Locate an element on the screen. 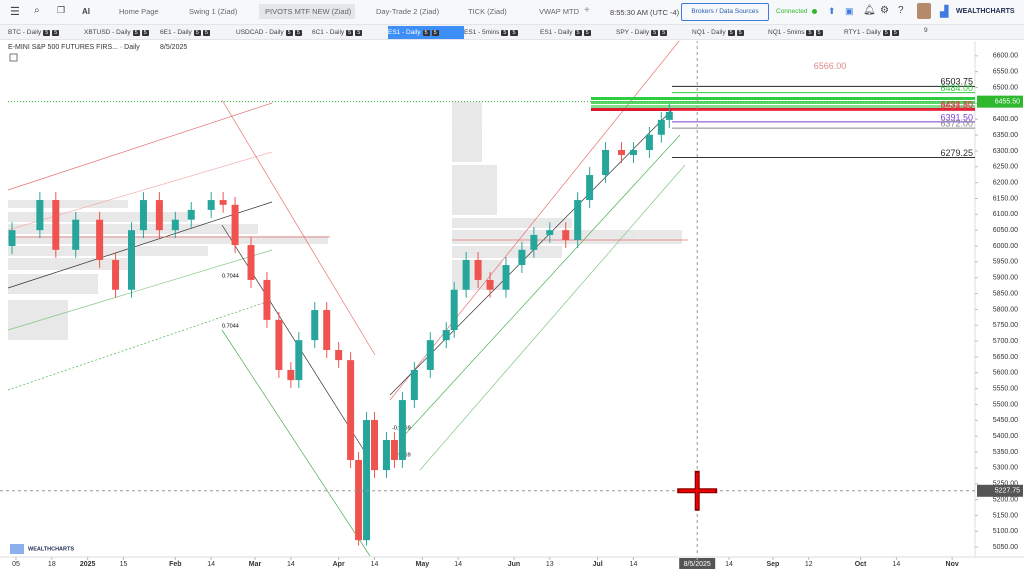 The image size is (1024, 575). y-tick-label: 6100.00 is located at coordinates (1005, 214).